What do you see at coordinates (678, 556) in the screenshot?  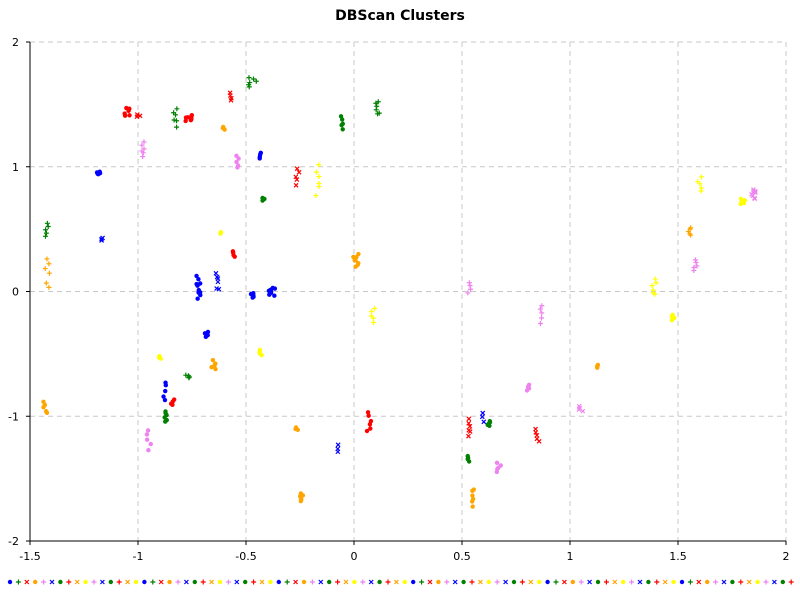 I see `x-tick-label: 1.5` at bounding box center [678, 556].